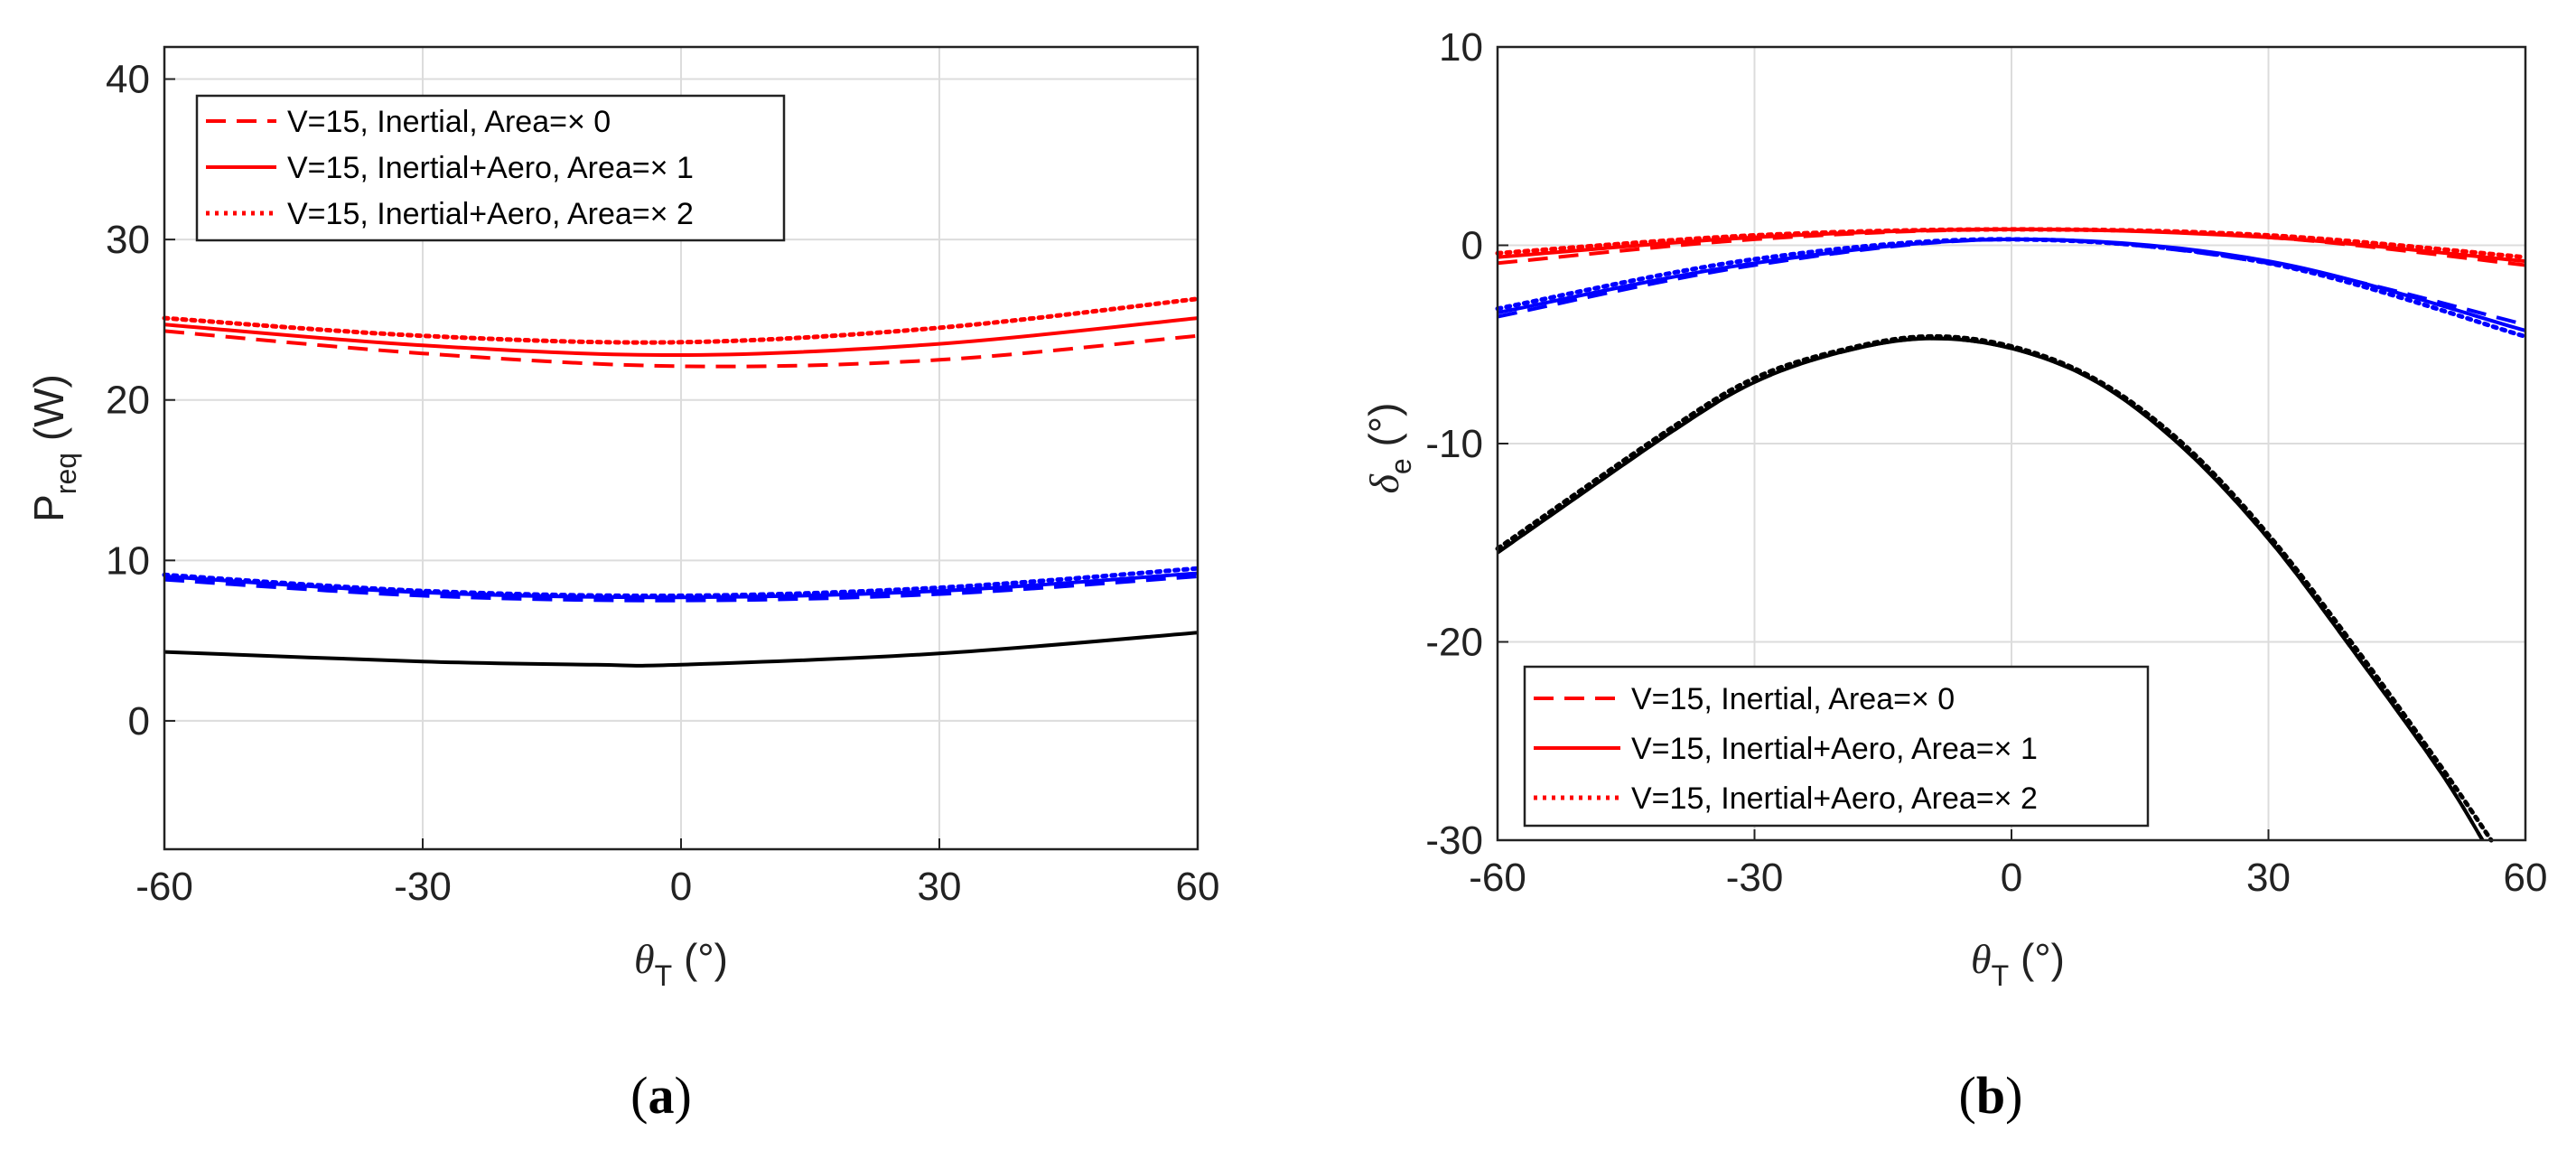 The width and height of the screenshot is (2576, 1160). What do you see at coordinates (1389, 449) in the screenshot?
I see `panel-b-y-axis-label: δe (°)` at bounding box center [1389, 449].